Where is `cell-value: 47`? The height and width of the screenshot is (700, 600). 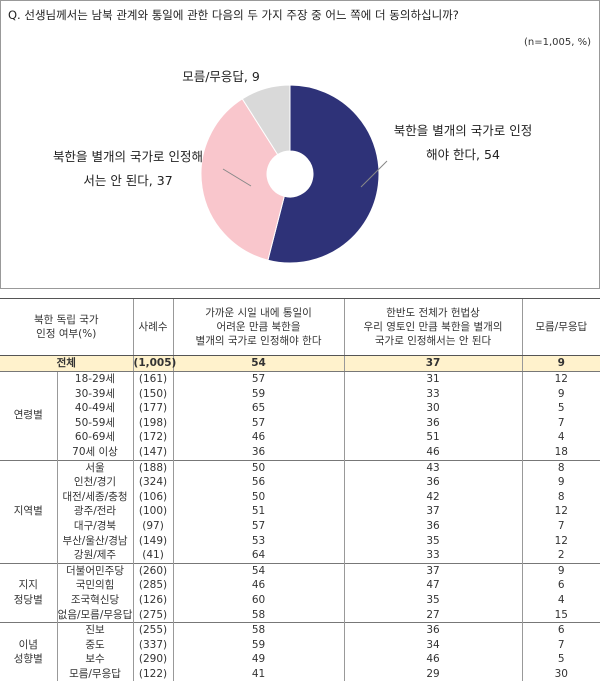
cell-value: 47 is located at coordinates (433, 585).